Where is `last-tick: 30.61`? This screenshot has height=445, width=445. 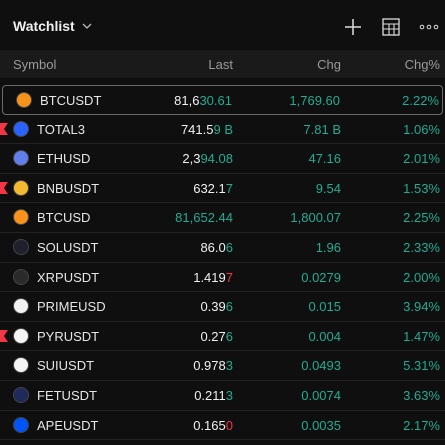
last-tick: 30.61 is located at coordinates (215, 100).